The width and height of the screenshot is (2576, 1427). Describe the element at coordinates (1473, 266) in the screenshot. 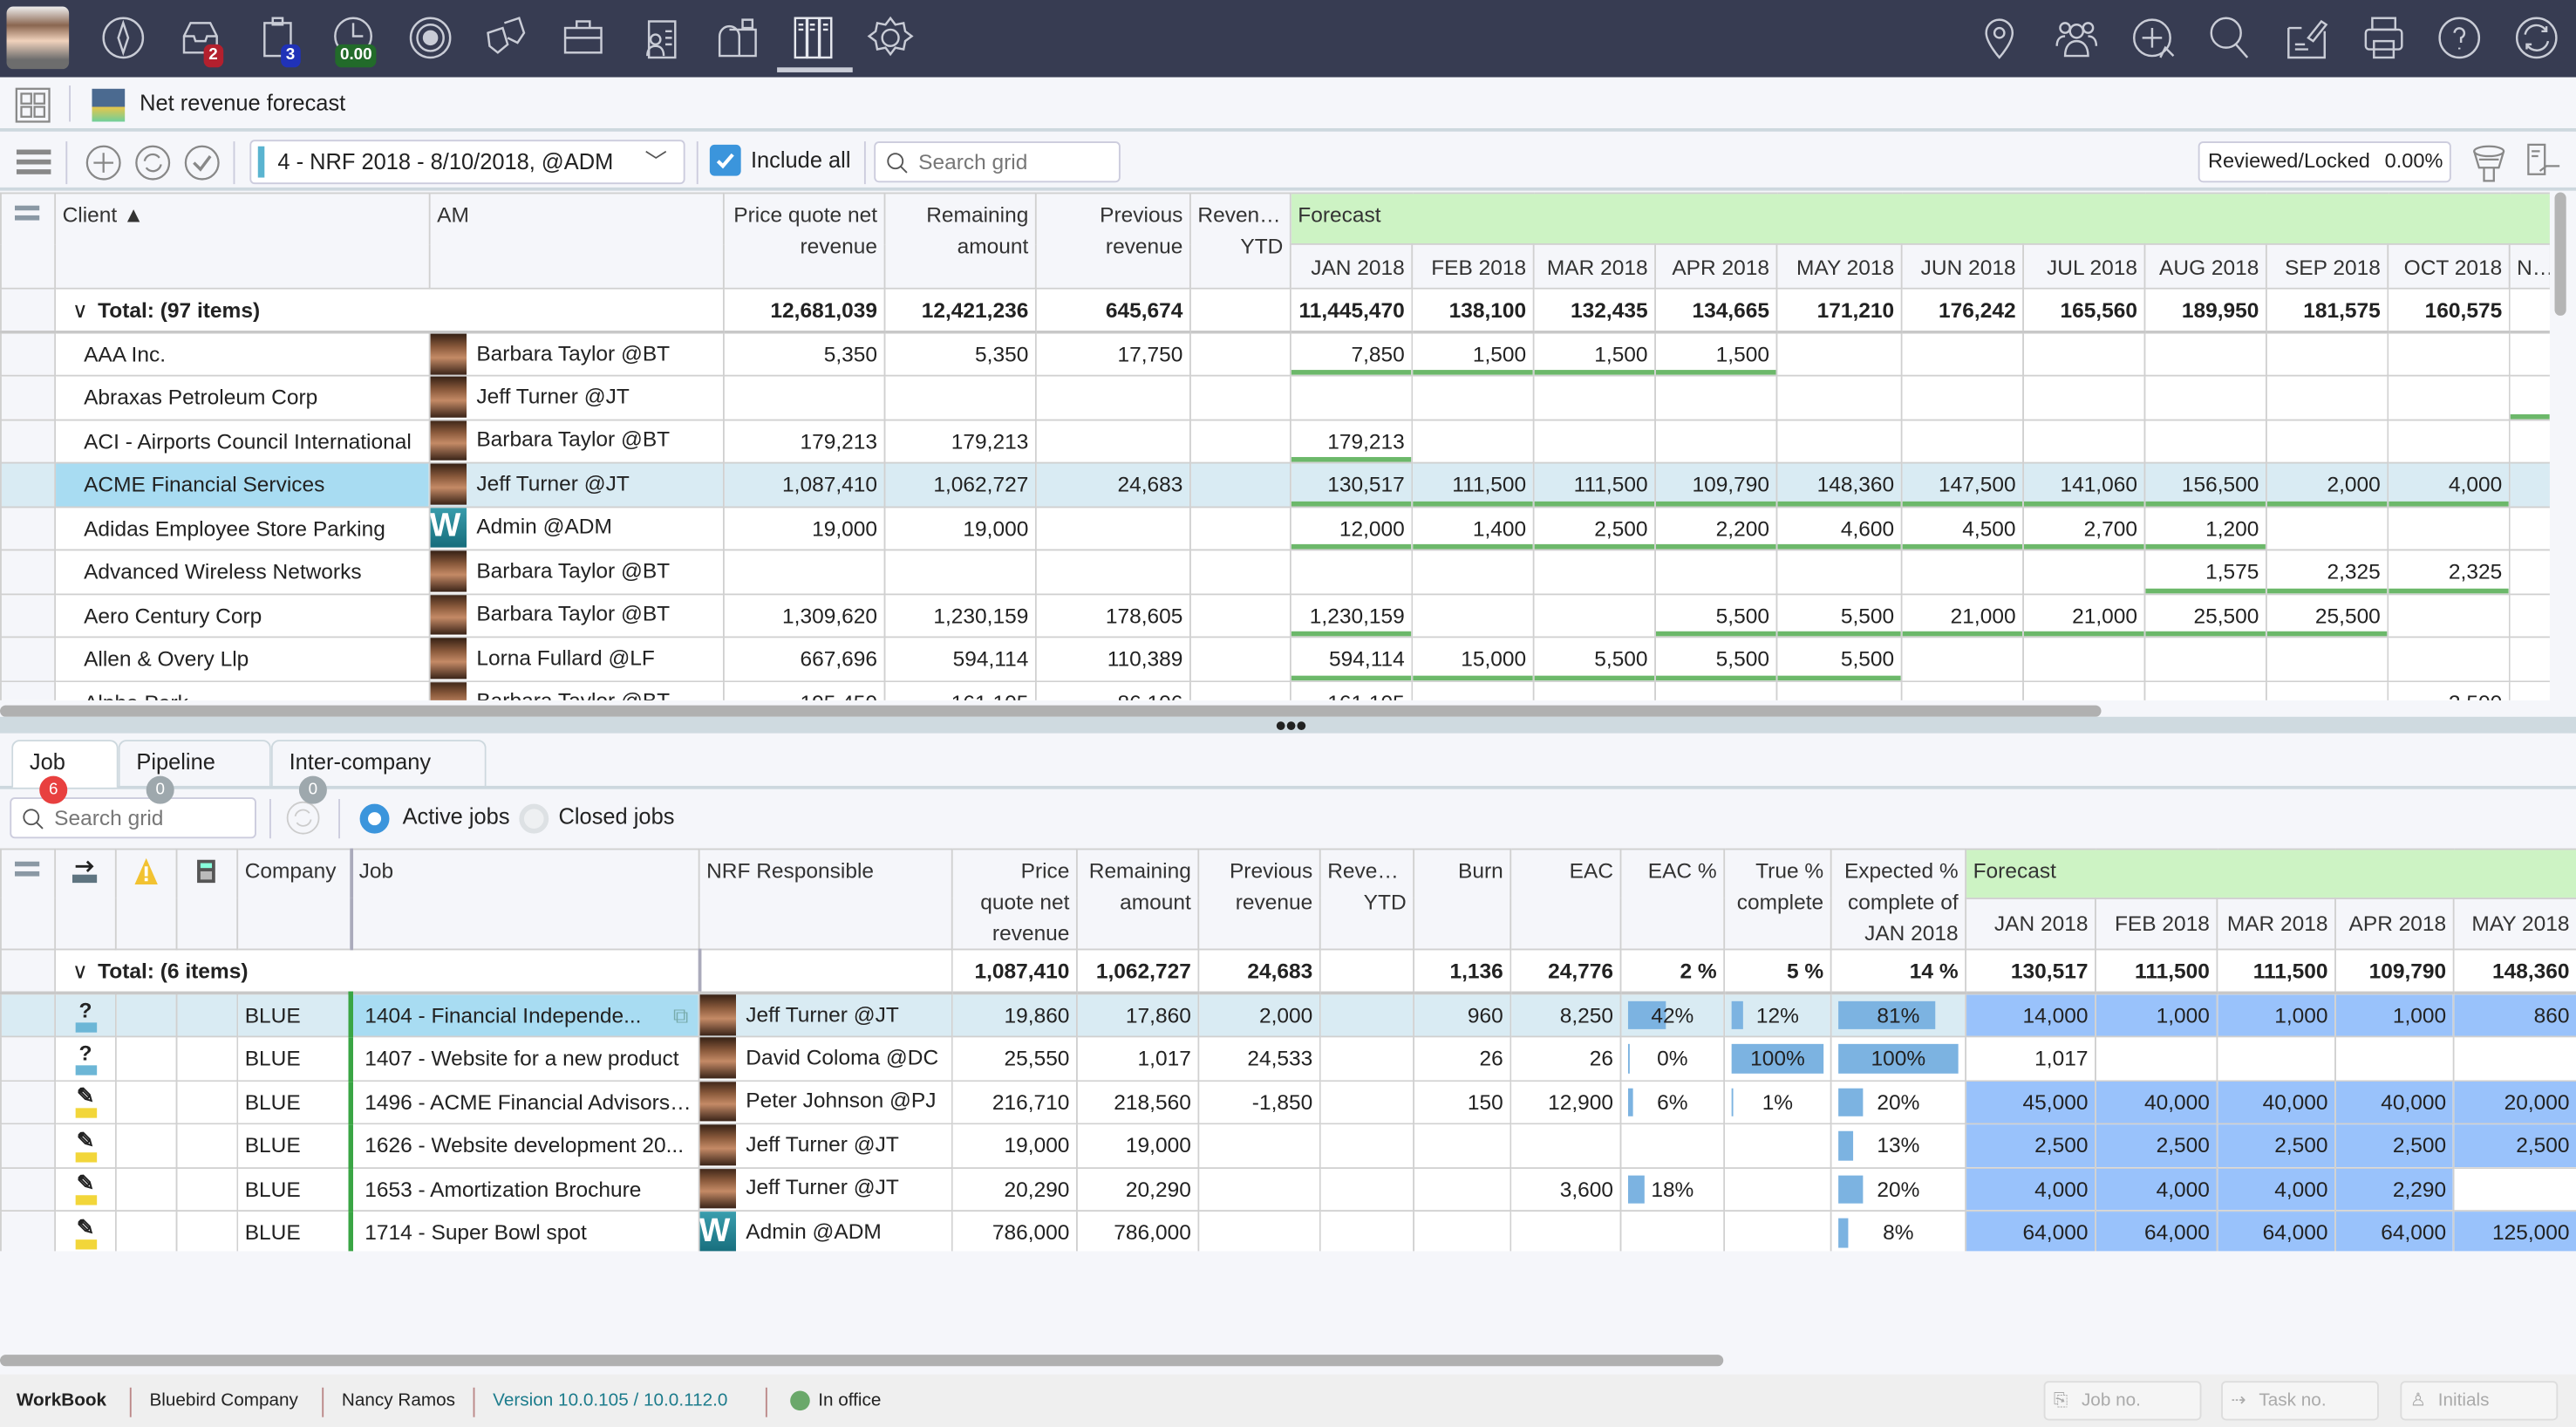

I see `header-month: FEB 2018` at that location.